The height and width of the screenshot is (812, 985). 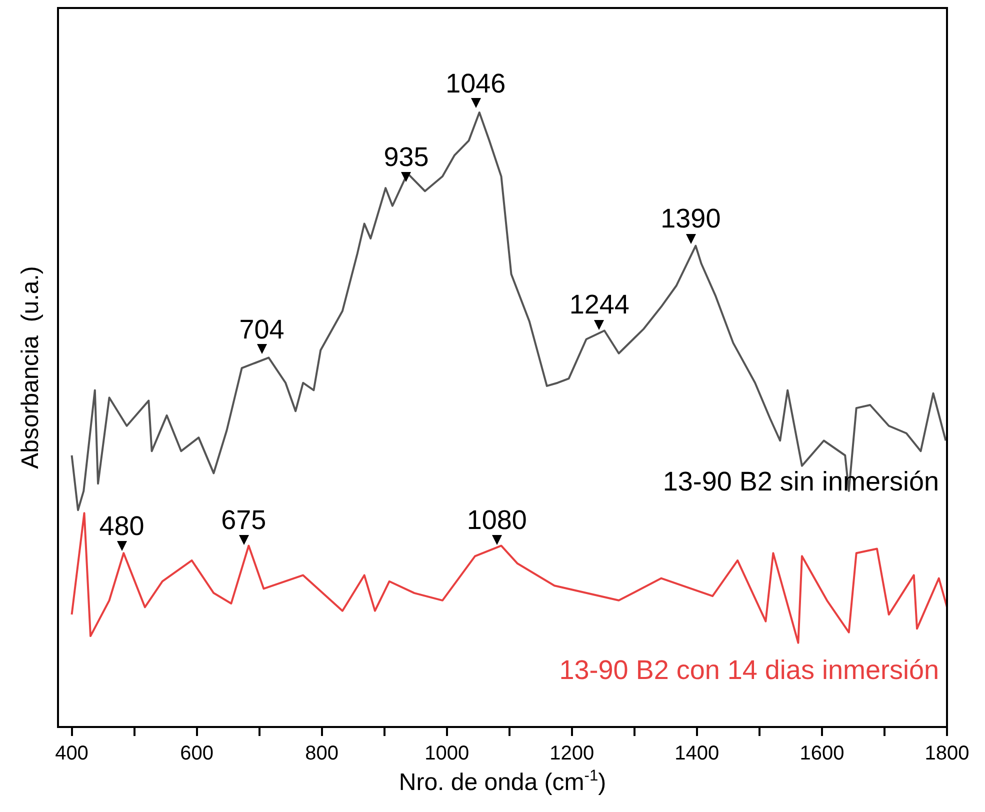 What do you see at coordinates (572, 753) in the screenshot?
I see `x-tick-label: 1200` at bounding box center [572, 753].